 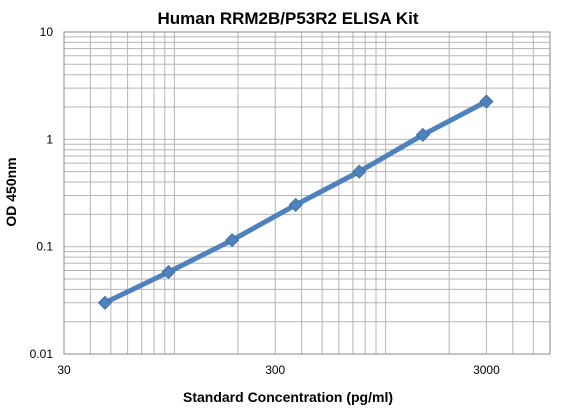 What do you see at coordinates (11, 191) in the screenshot?
I see `y-axis-label: OD 450nm` at bounding box center [11, 191].